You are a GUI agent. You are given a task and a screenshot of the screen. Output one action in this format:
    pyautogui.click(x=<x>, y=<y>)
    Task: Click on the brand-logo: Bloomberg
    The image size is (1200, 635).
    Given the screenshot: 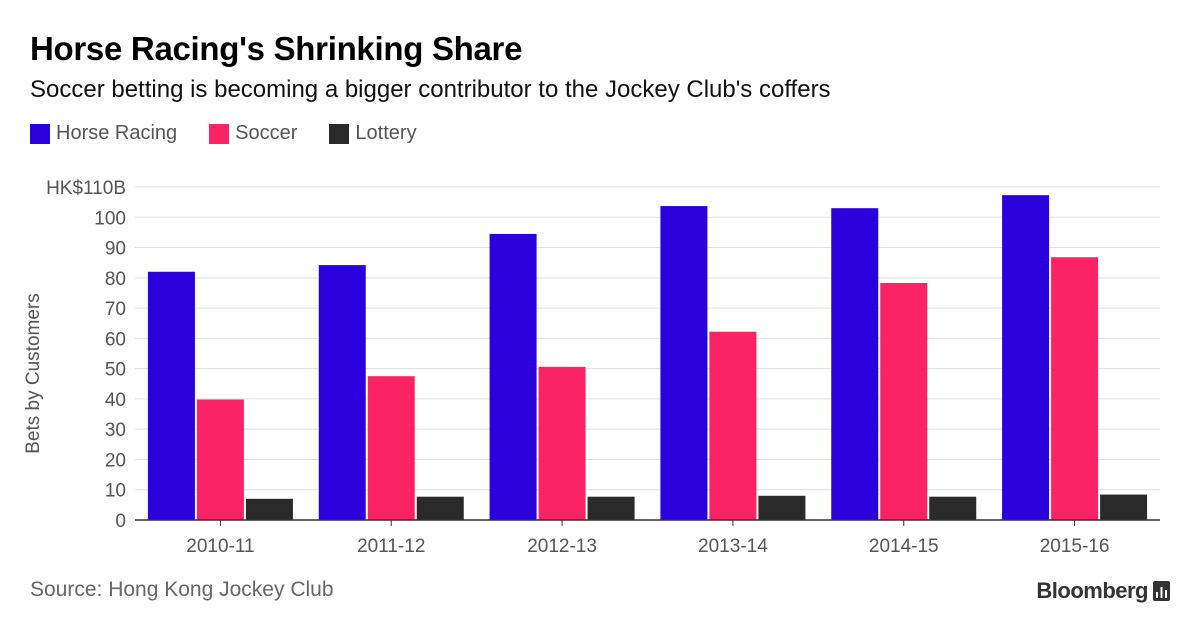 What is the action you would take?
    pyautogui.click(x=1103, y=591)
    